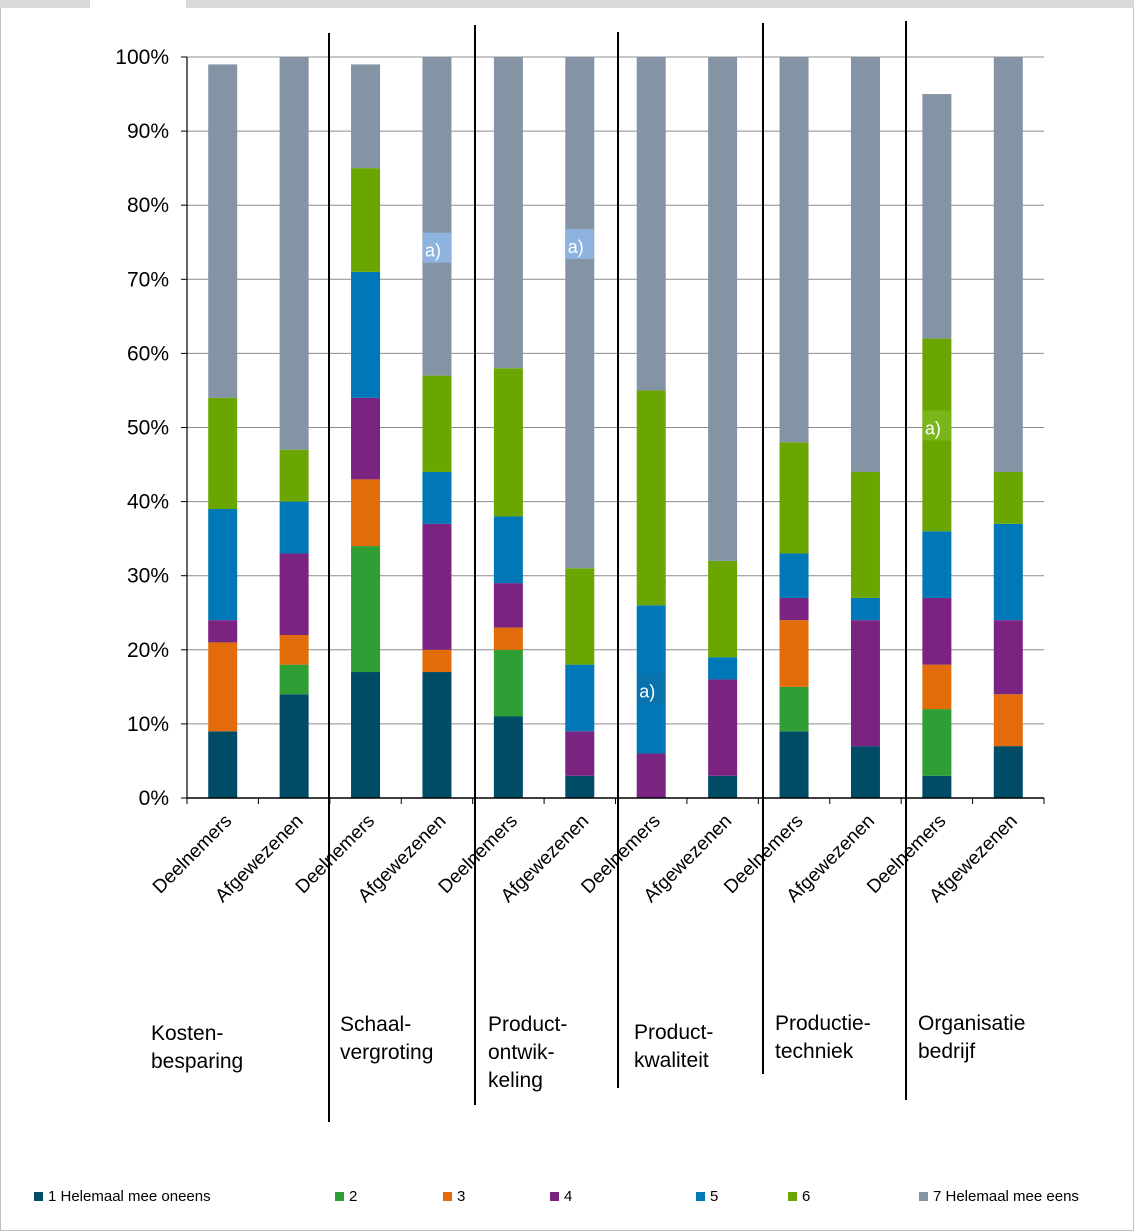 This screenshot has width=1134, height=1231. I want to click on legend-item: 7 Helemaal mee eens, so click(999, 1196).